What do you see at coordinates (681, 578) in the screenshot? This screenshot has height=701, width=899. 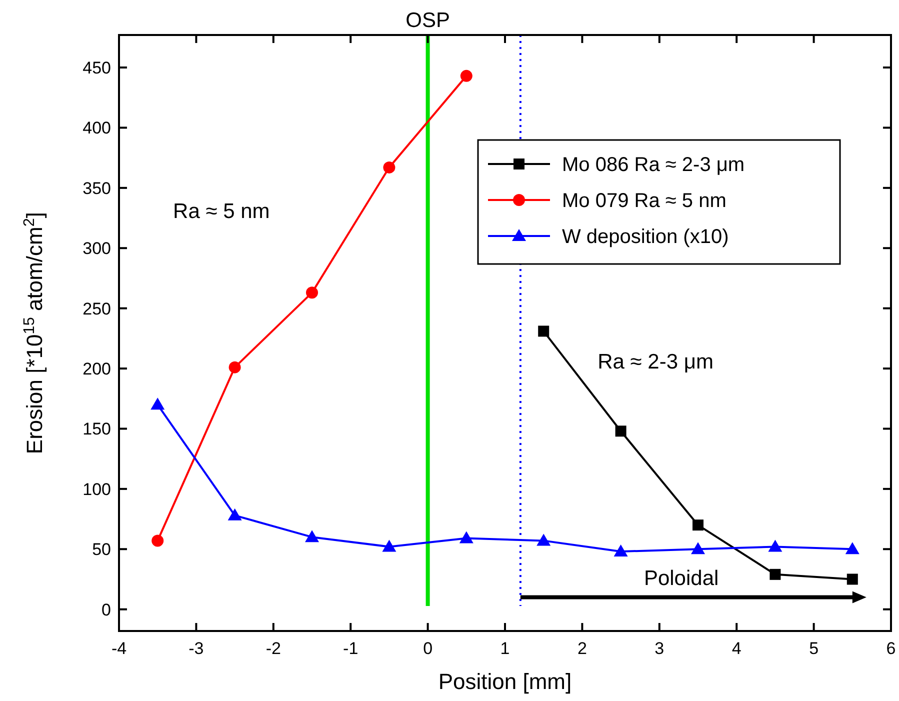 I see `annotation: Poloidal` at bounding box center [681, 578].